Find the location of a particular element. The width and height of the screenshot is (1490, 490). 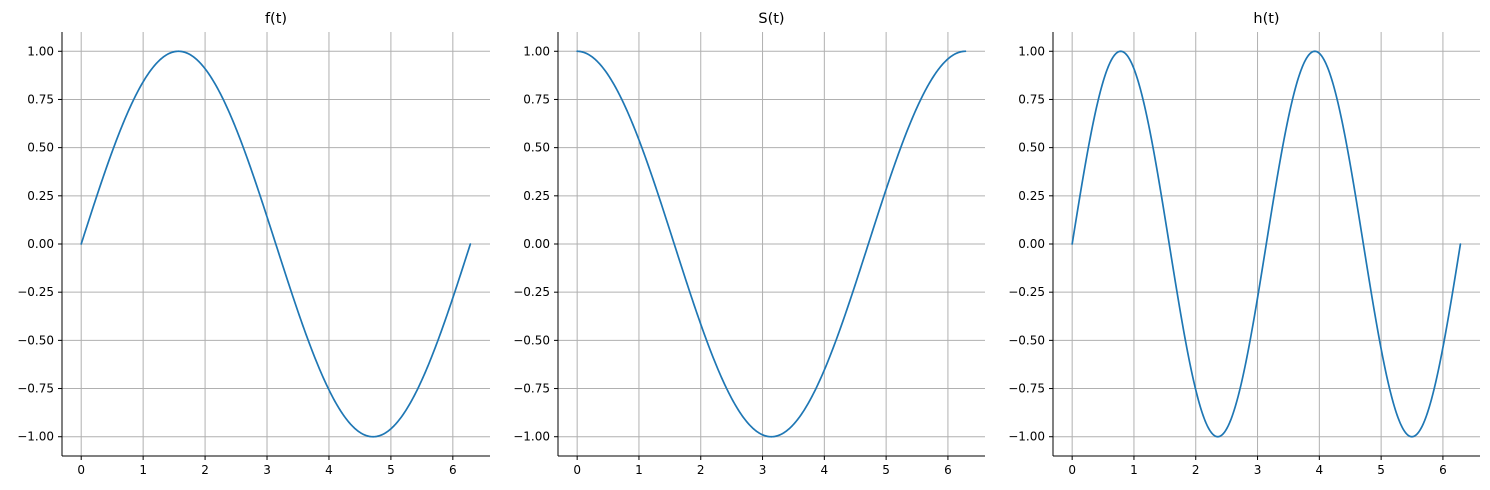

chart-title: h(t) is located at coordinates (1266, 19).